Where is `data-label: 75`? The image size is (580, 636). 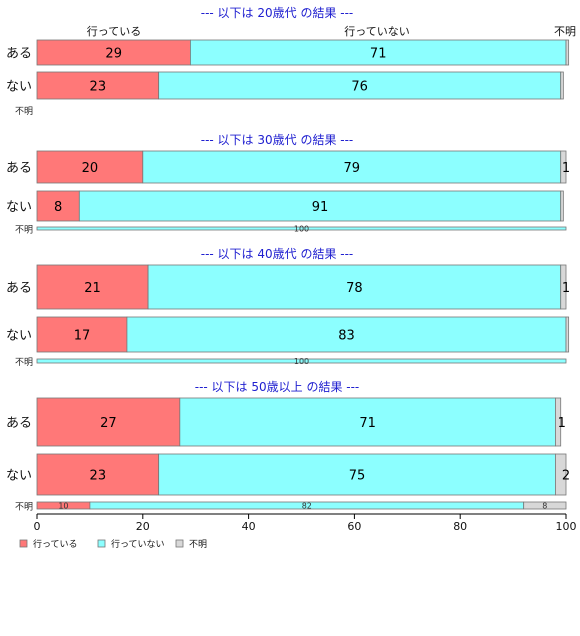 data-label: 75 is located at coordinates (357, 476).